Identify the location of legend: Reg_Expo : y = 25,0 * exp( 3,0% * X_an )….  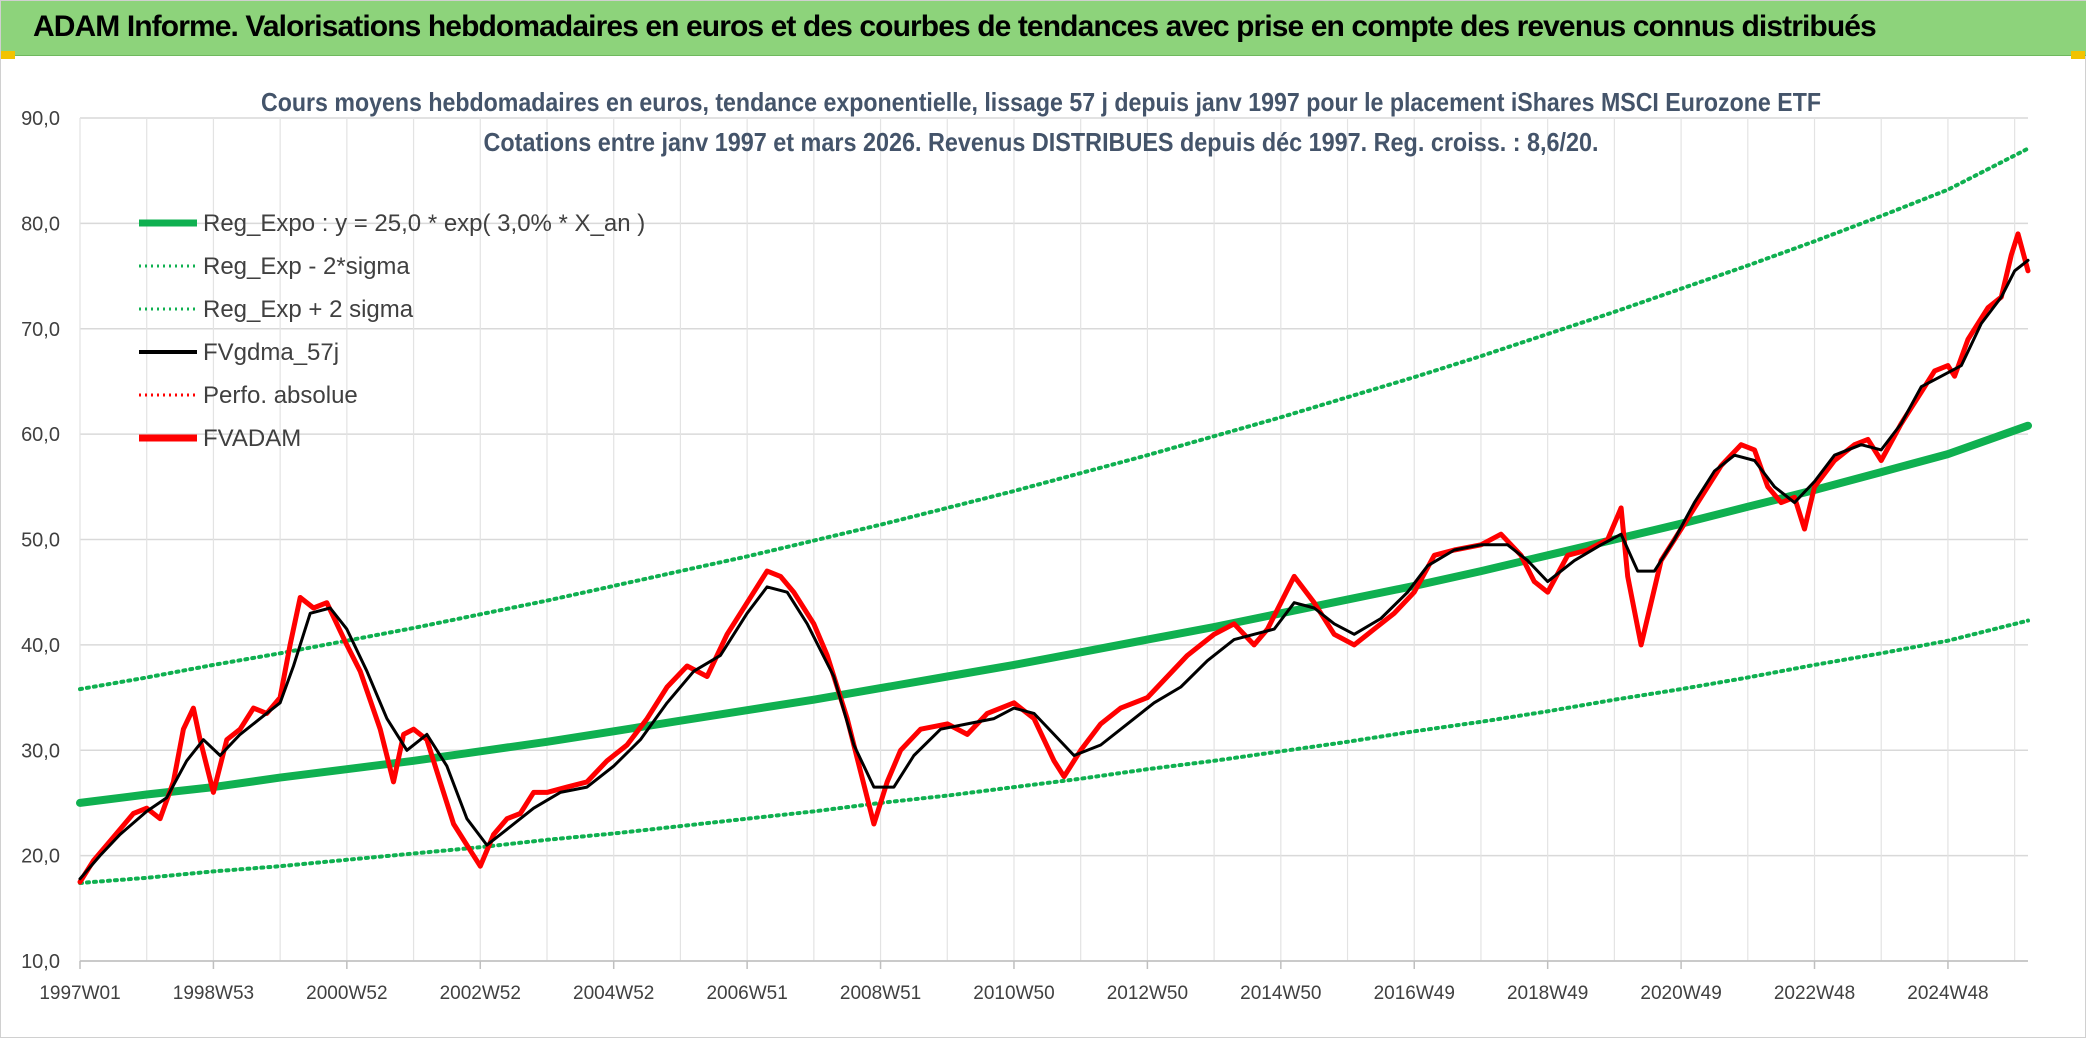
(392, 331).